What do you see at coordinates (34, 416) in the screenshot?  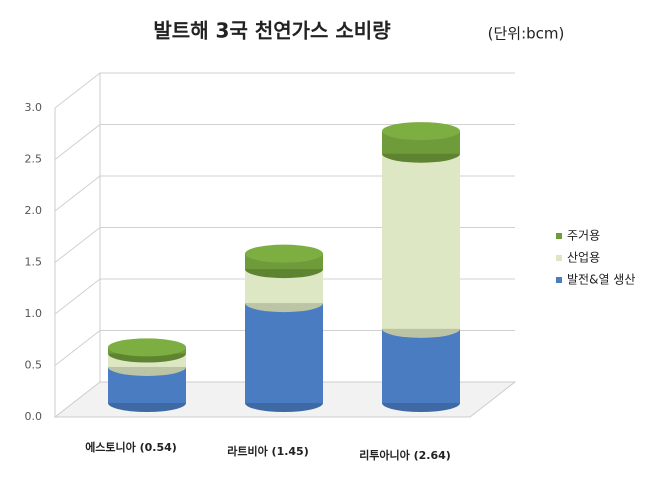 I see `y-tick-label: 0.0` at bounding box center [34, 416].